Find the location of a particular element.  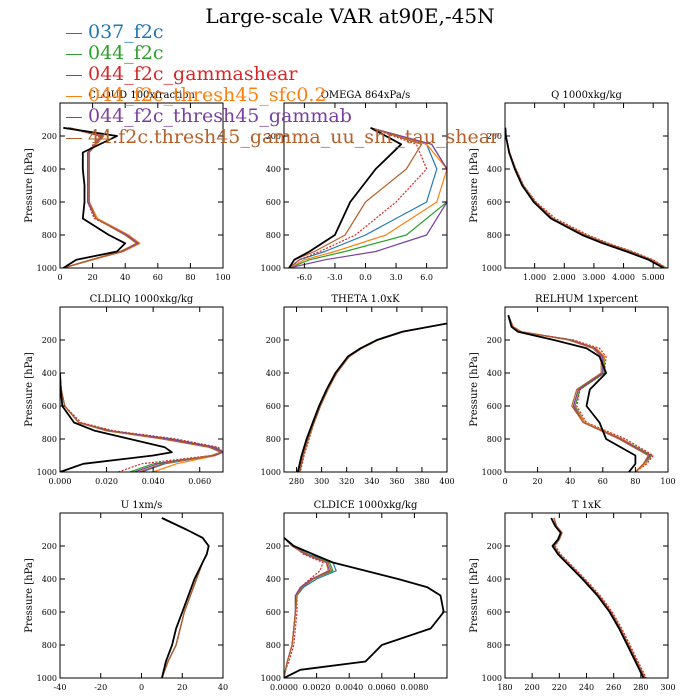

panel-title: U 1xm/s is located at coordinates (142, 505).